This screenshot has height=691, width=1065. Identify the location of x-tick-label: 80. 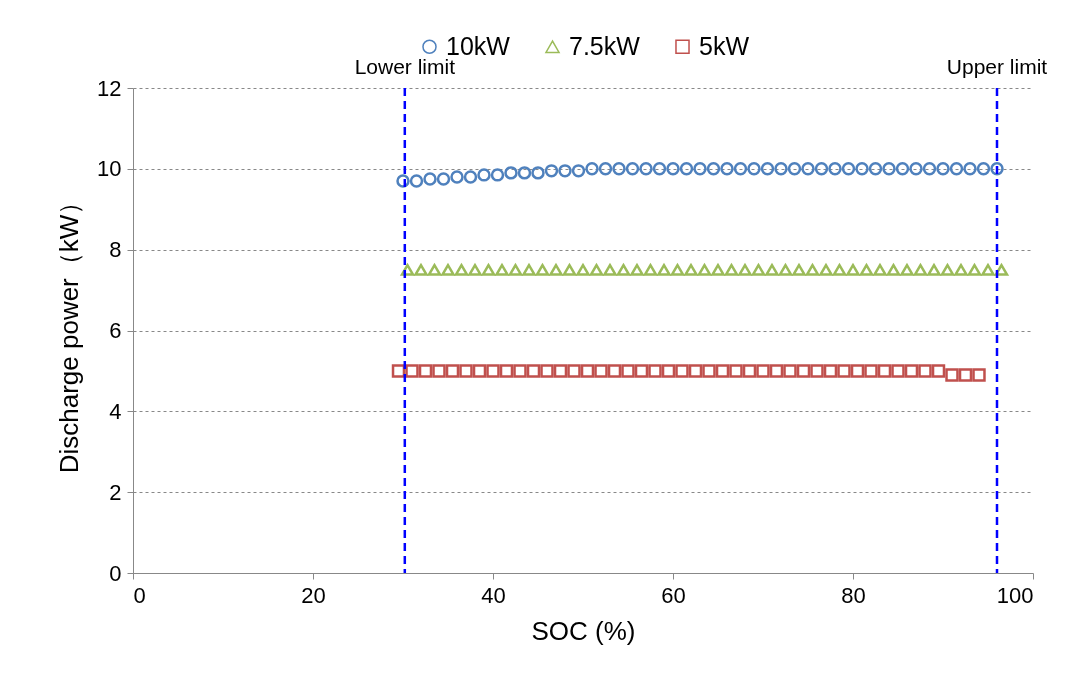
(853, 595).